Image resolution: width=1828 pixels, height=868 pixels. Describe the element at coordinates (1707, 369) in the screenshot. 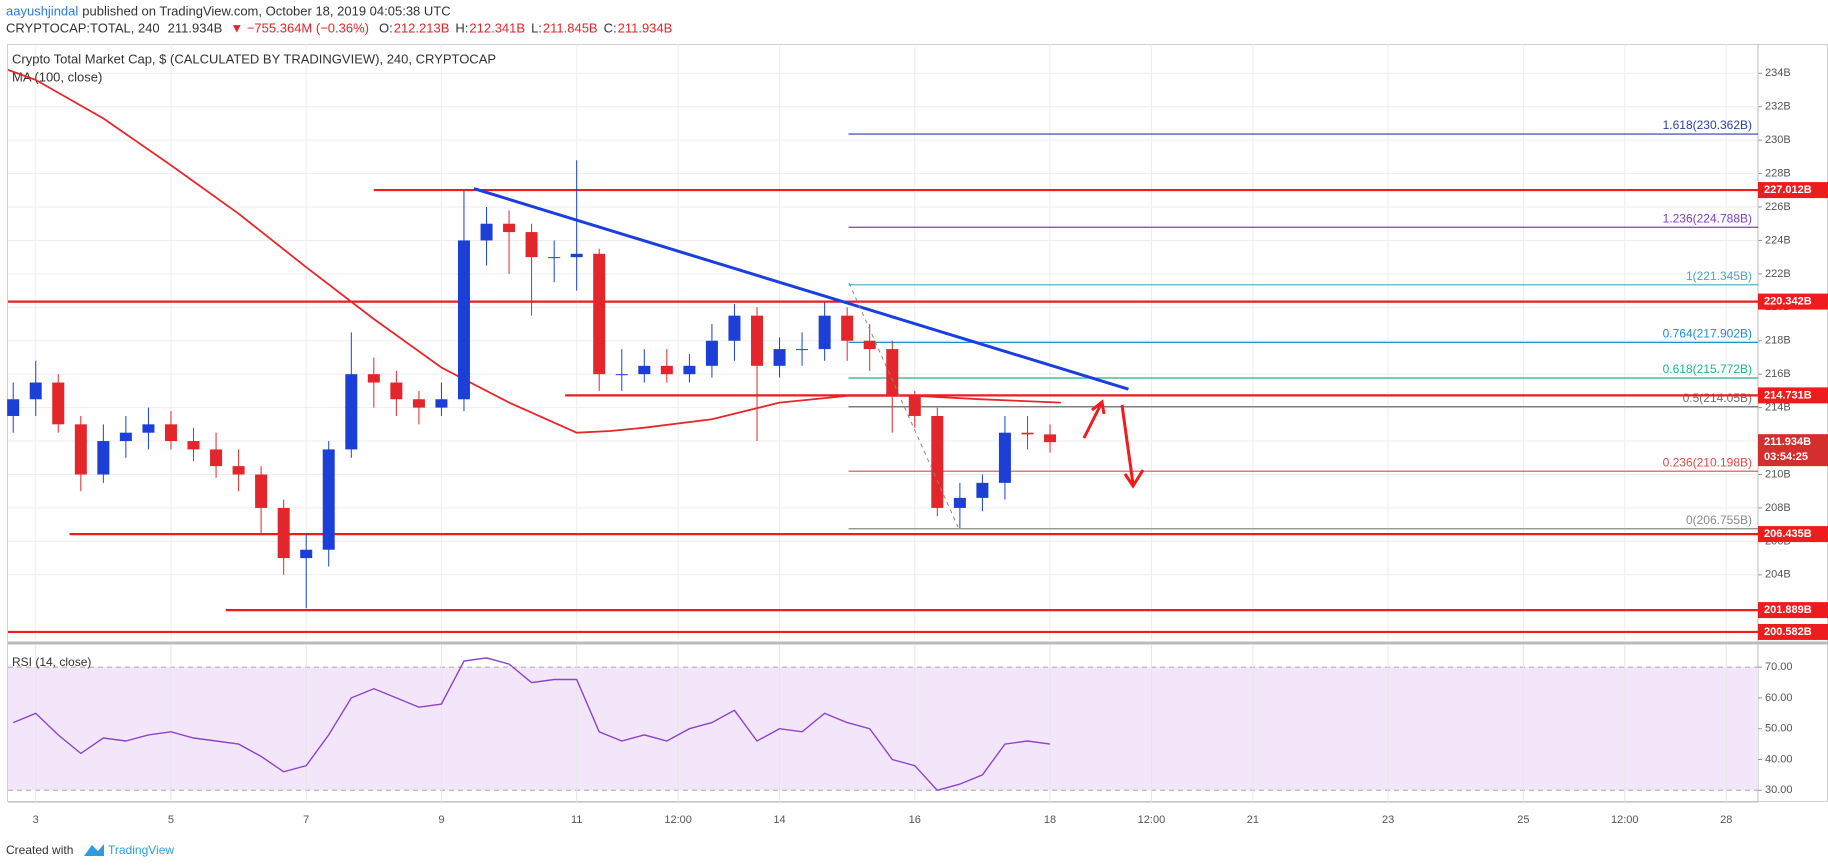

I see `fib-label: 0.618(215.772B)` at that location.